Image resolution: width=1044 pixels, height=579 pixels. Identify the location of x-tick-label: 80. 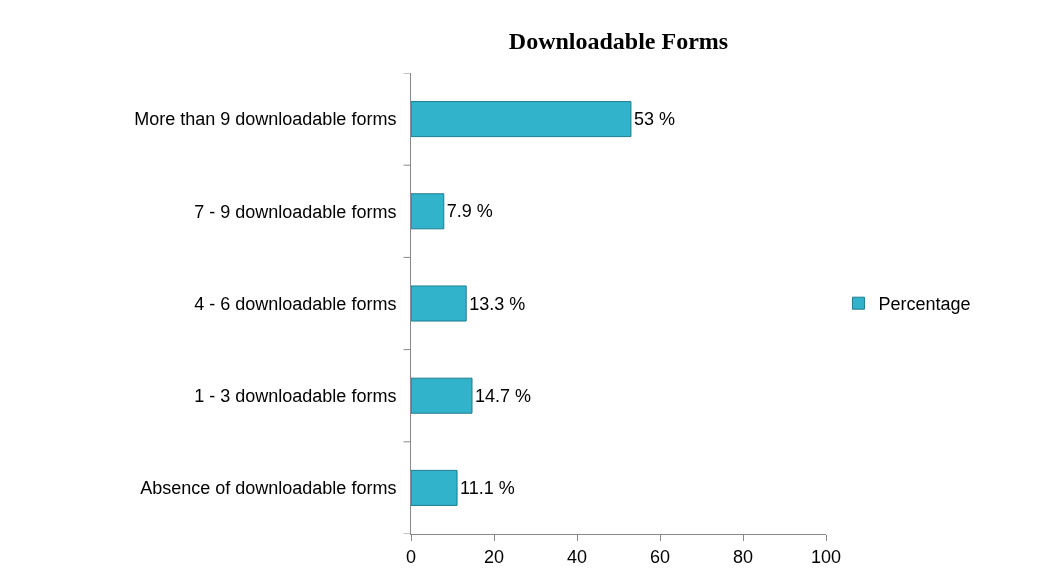
(743, 556).